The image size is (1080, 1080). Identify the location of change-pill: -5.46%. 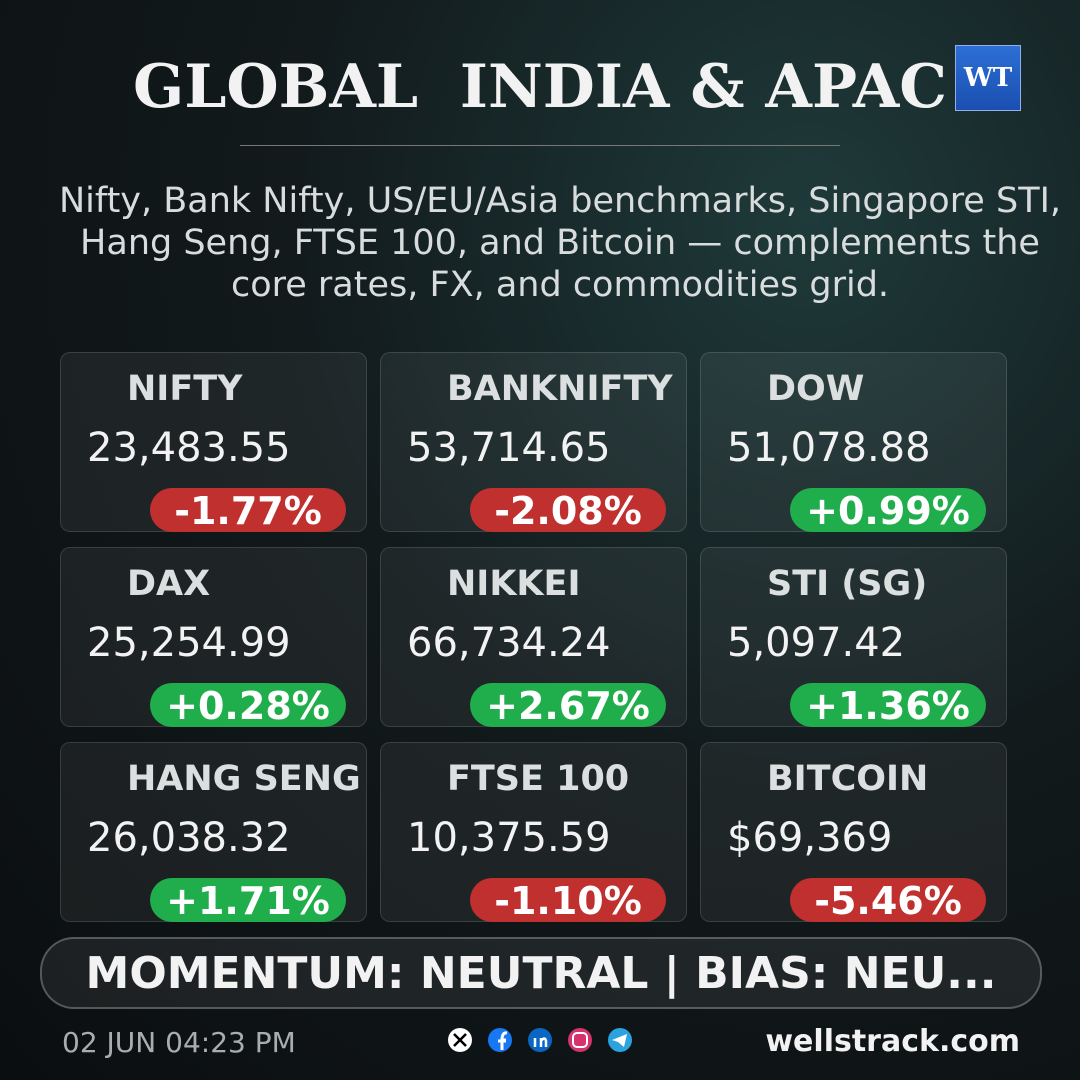
(888, 900).